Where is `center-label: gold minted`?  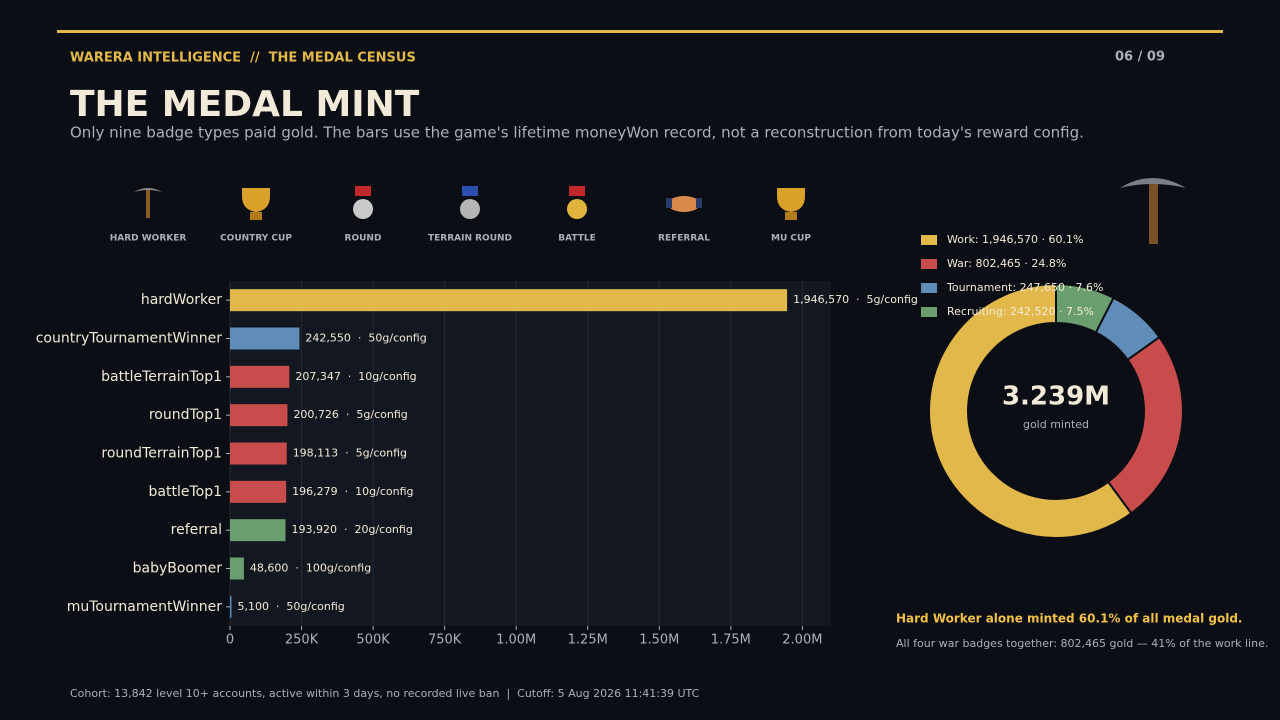 center-label: gold minted is located at coordinates (1056, 424).